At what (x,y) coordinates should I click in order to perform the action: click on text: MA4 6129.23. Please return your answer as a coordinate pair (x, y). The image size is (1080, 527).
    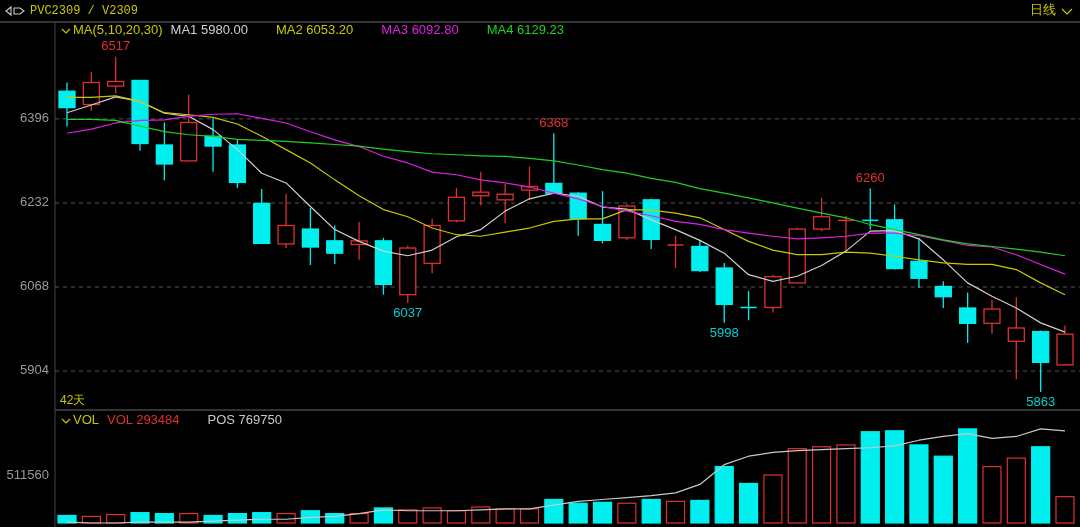
    Looking at the image, I should click on (525, 30).